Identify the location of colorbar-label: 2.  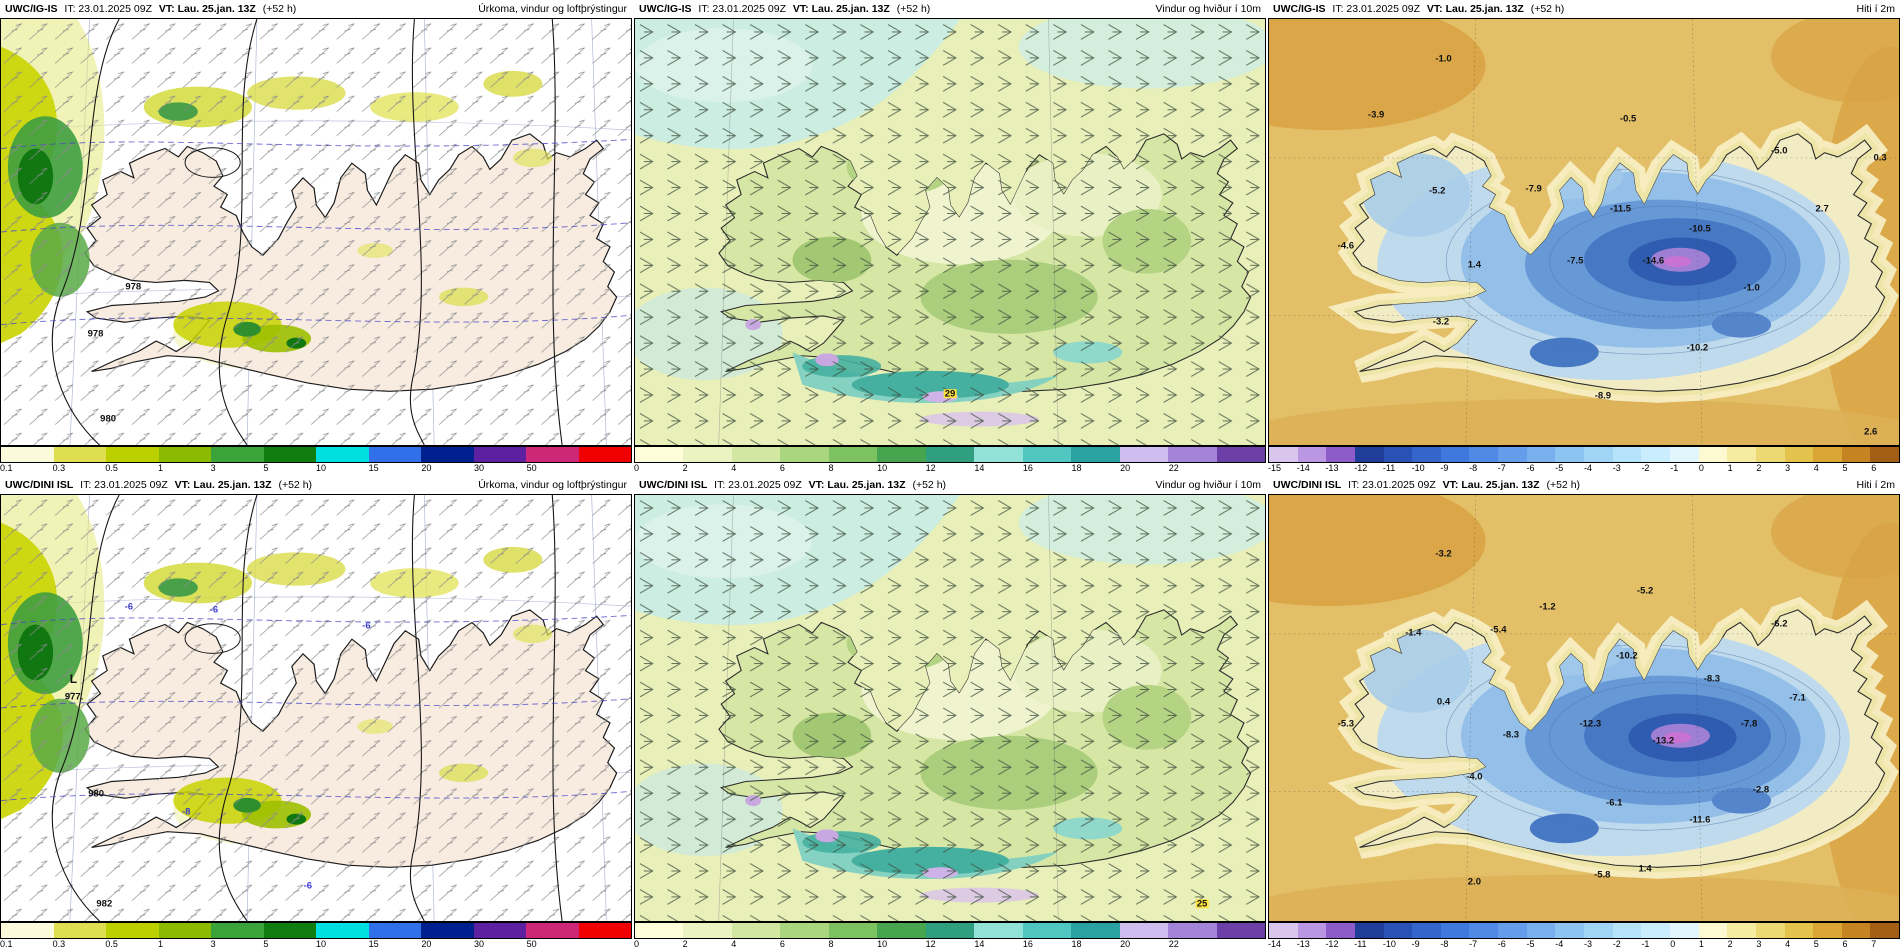
(1759, 468).